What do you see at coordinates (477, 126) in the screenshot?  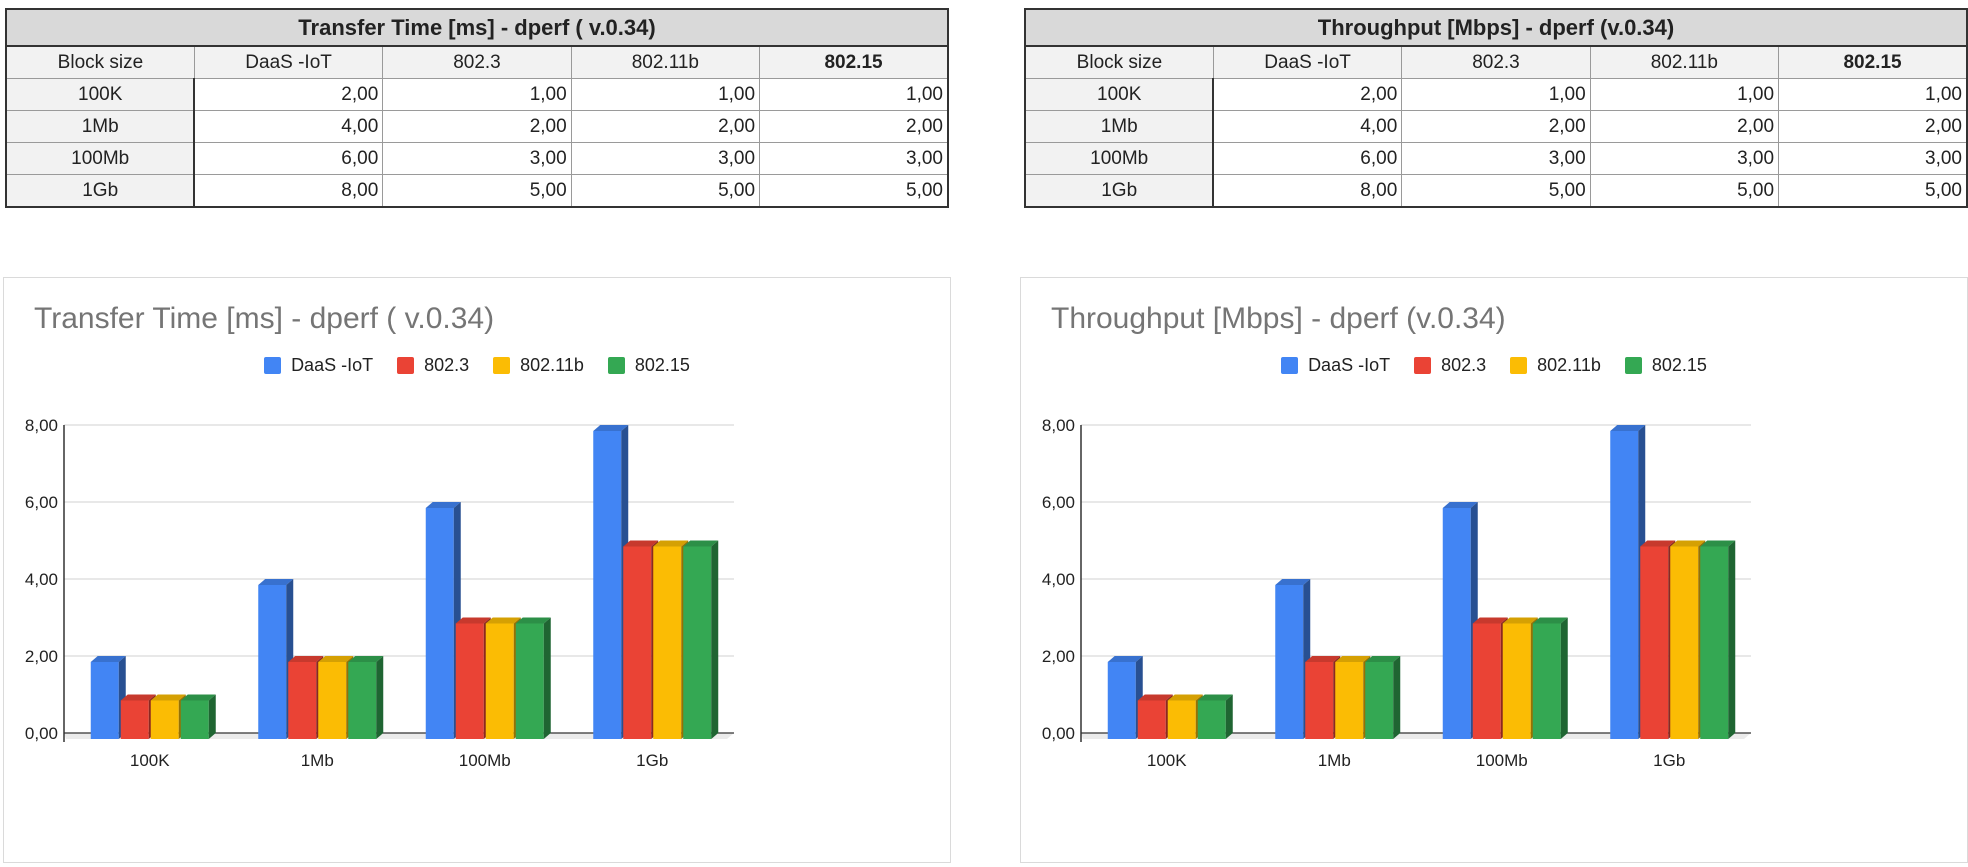 I see `table-row: 1Mb 4,00 2,00 2,00 2,00` at bounding box center [477, 126].